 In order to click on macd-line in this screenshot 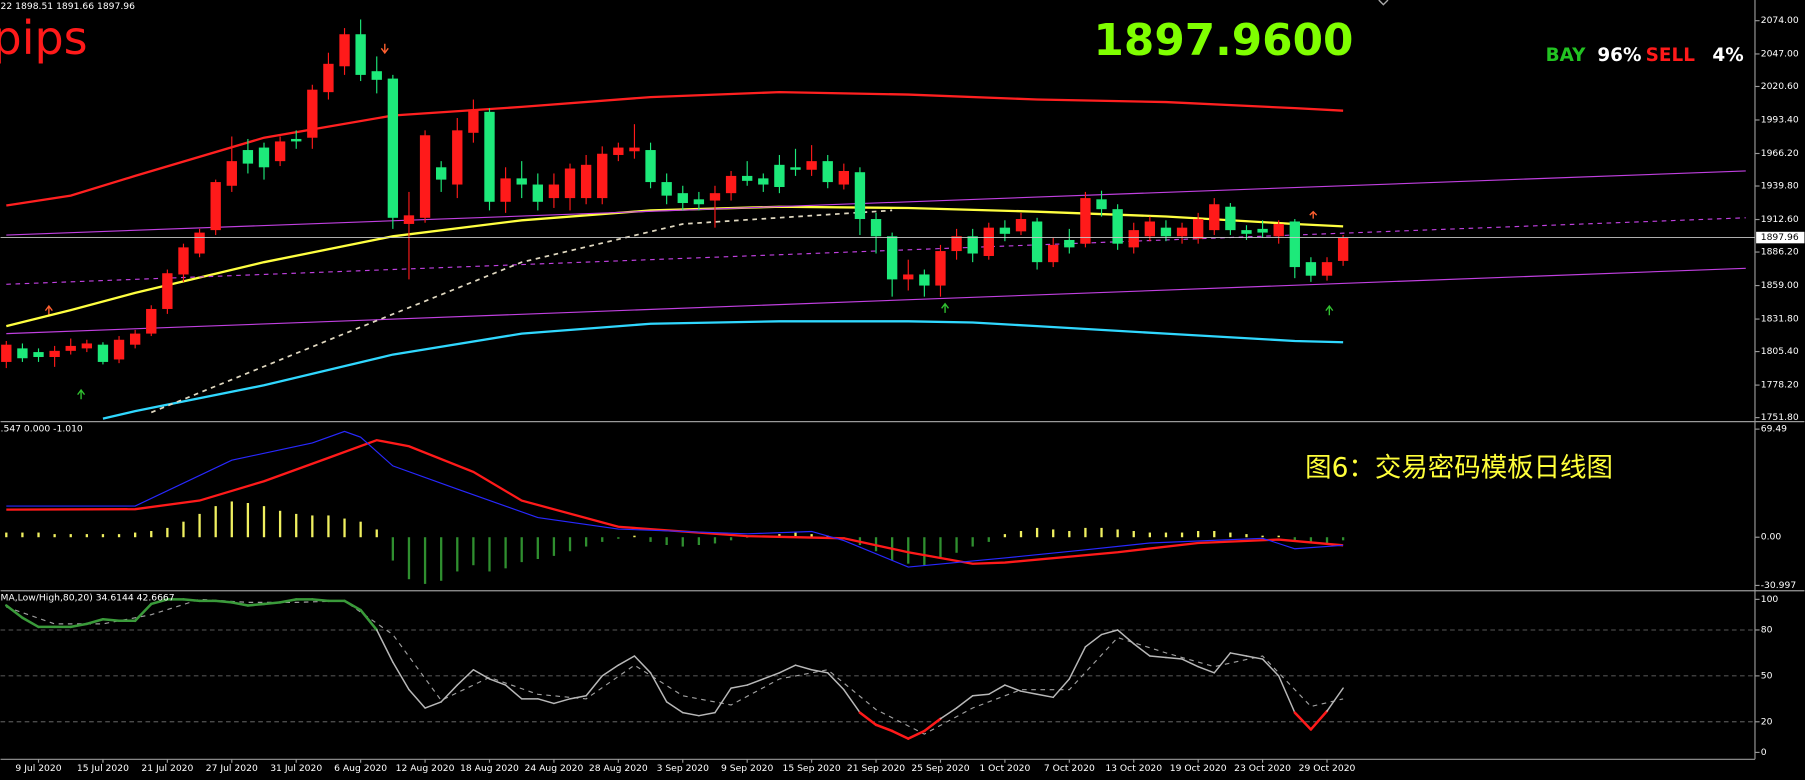, I will do `click(675, 499)`.